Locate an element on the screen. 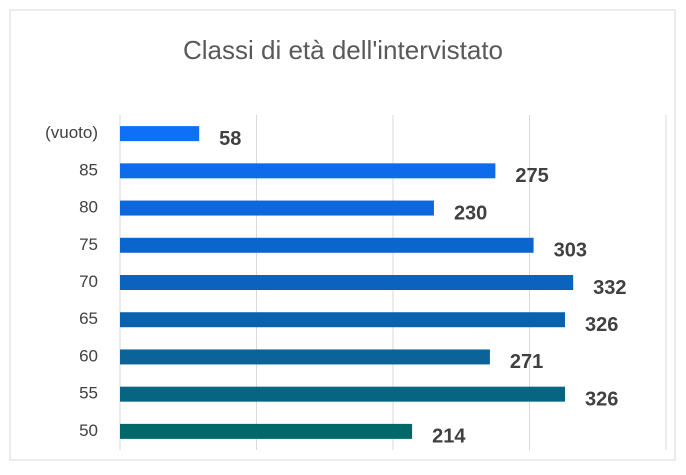 This screenshot has height=475, width=686. value-label: 271 is located at coordinates (526, 362).